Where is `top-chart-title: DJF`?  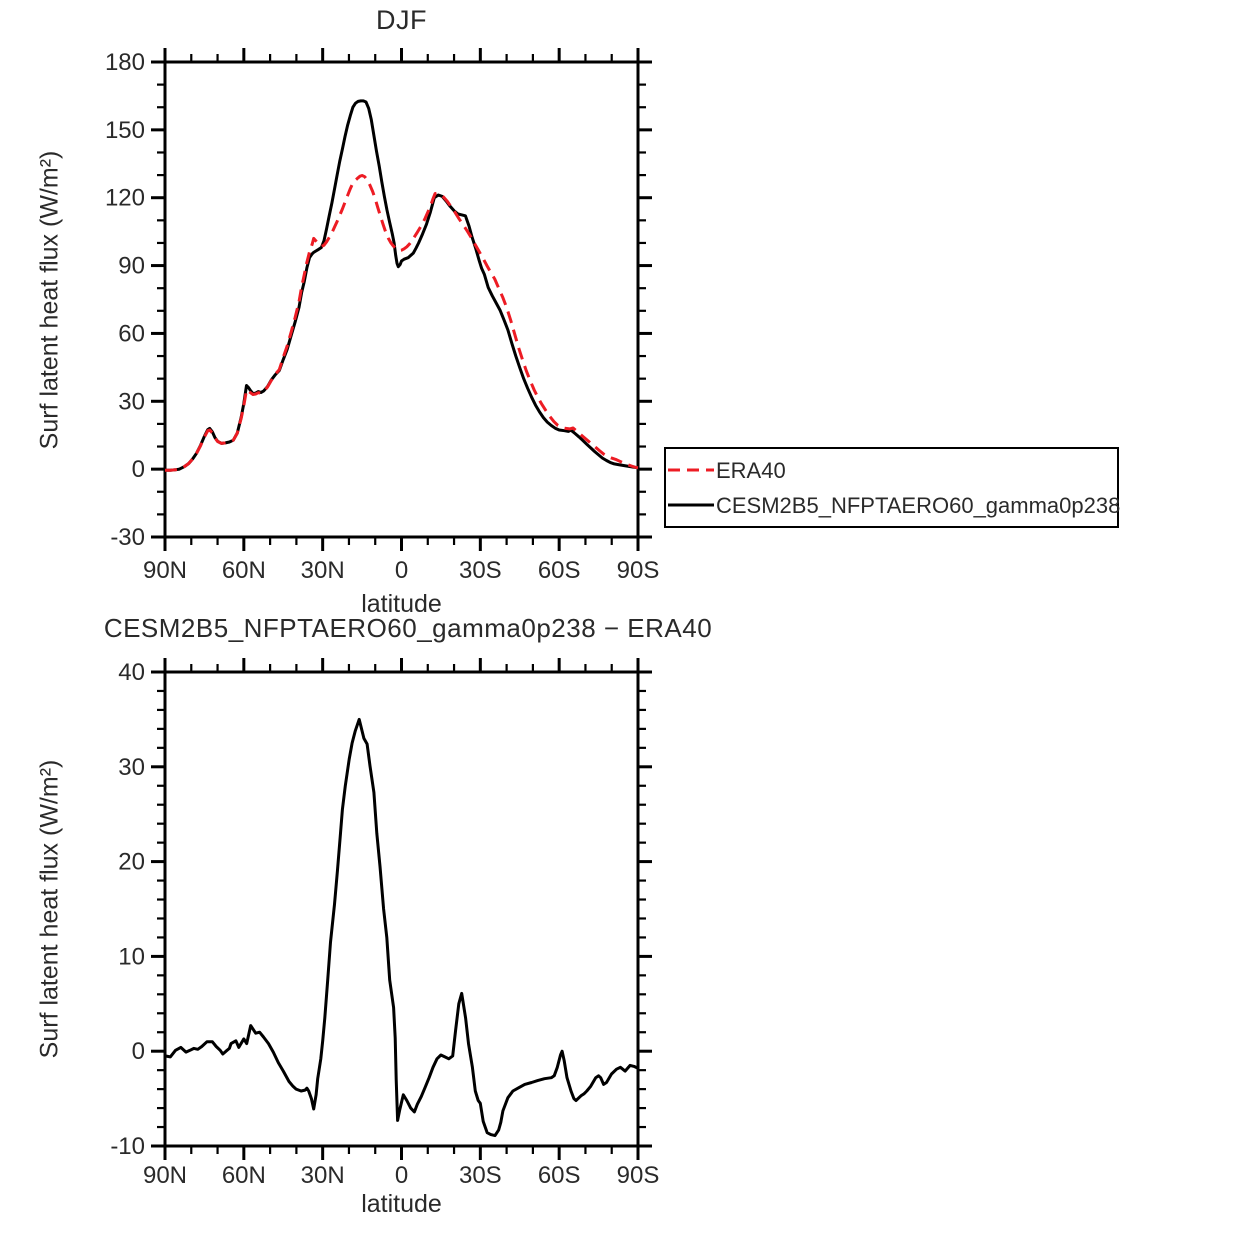
top-chart-title: DJF is located at coordinates (401, 20).